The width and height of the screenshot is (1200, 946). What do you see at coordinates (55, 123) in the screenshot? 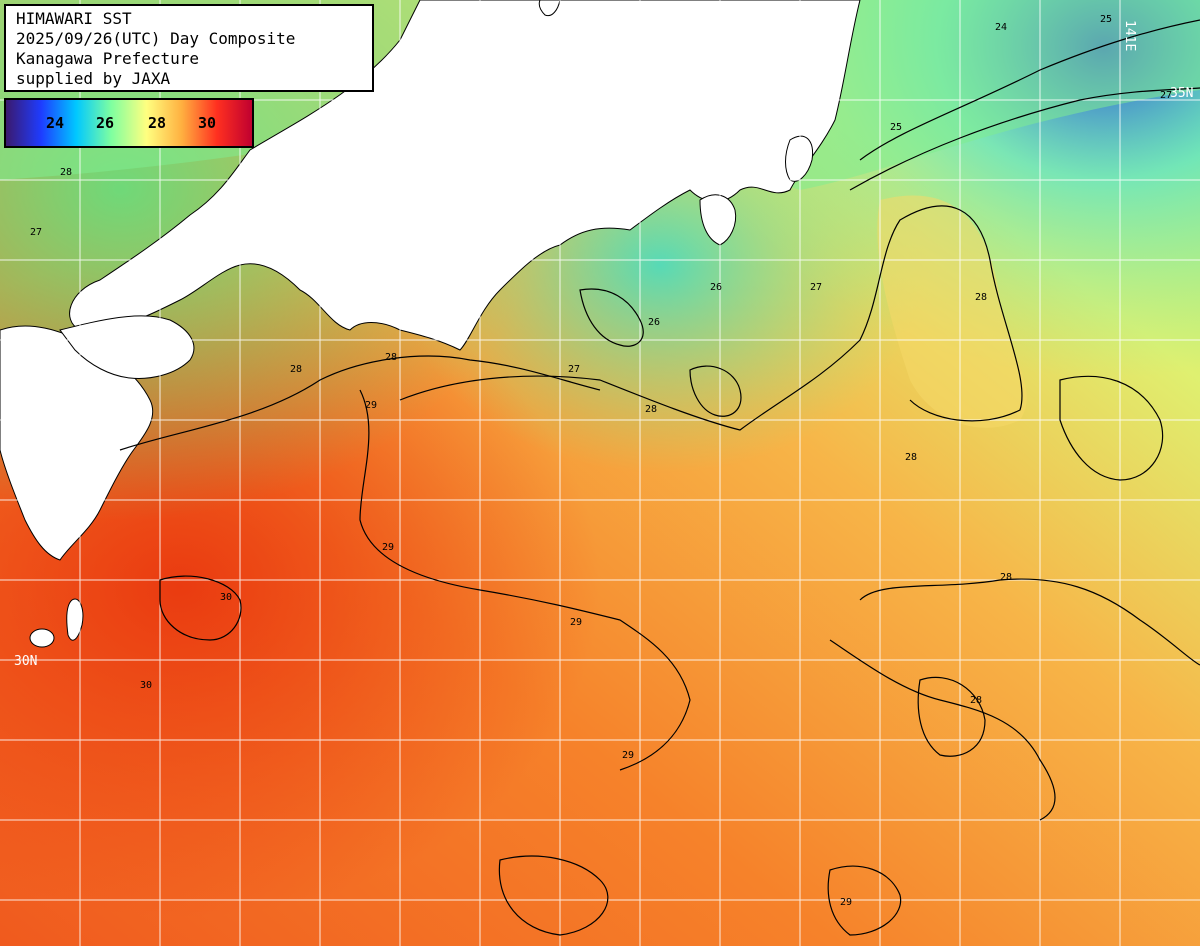
I see `legend-tick-24: 24` at bounding box center [55, 123].